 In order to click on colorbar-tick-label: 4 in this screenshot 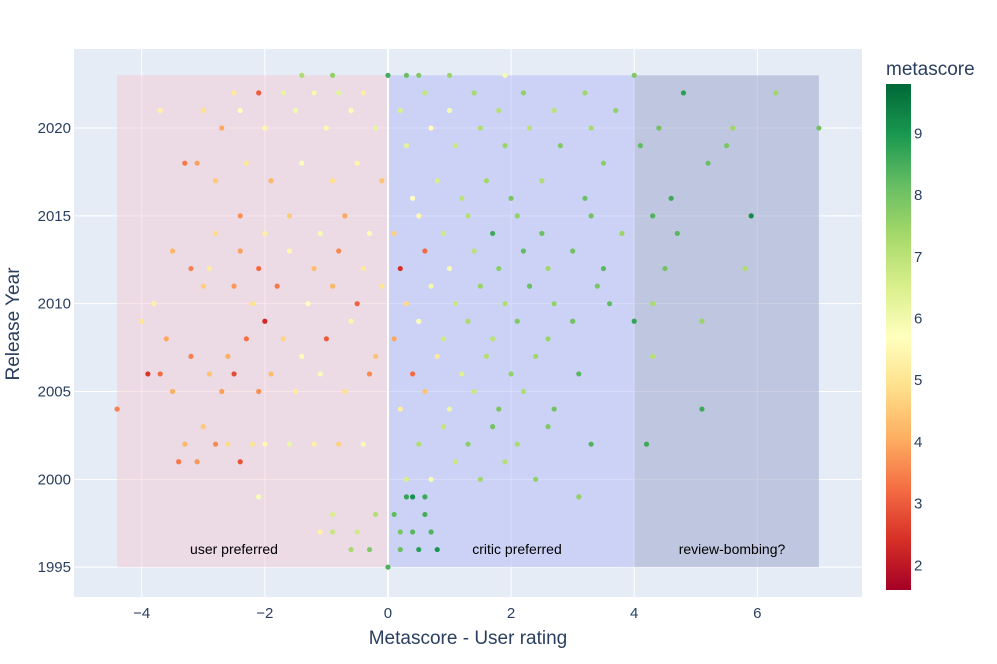, I will do `click(918, 442)`.